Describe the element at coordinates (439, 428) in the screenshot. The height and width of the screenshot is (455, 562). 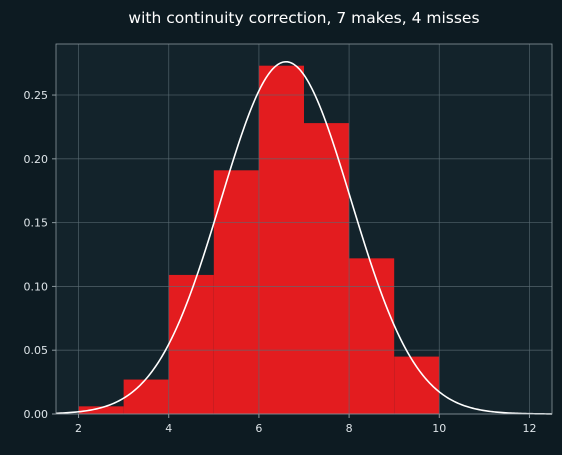
I see `x-tick-label-4: 10` at that location.